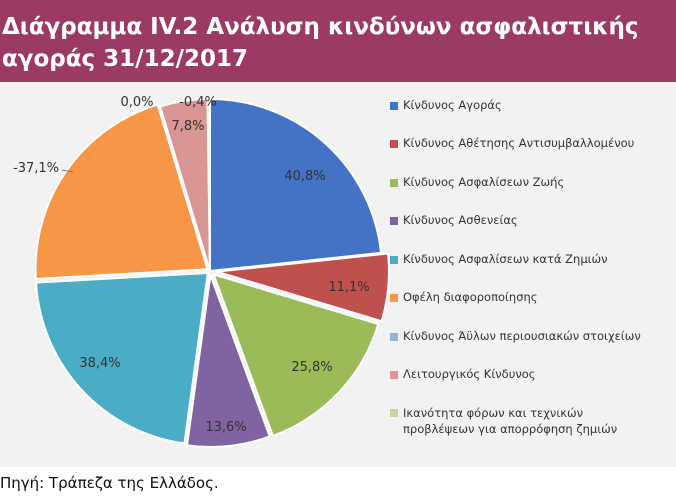 The width and height of the screenshot is (676, 503). I want to click on data-label-9: -0,4%, so click(198, 102).